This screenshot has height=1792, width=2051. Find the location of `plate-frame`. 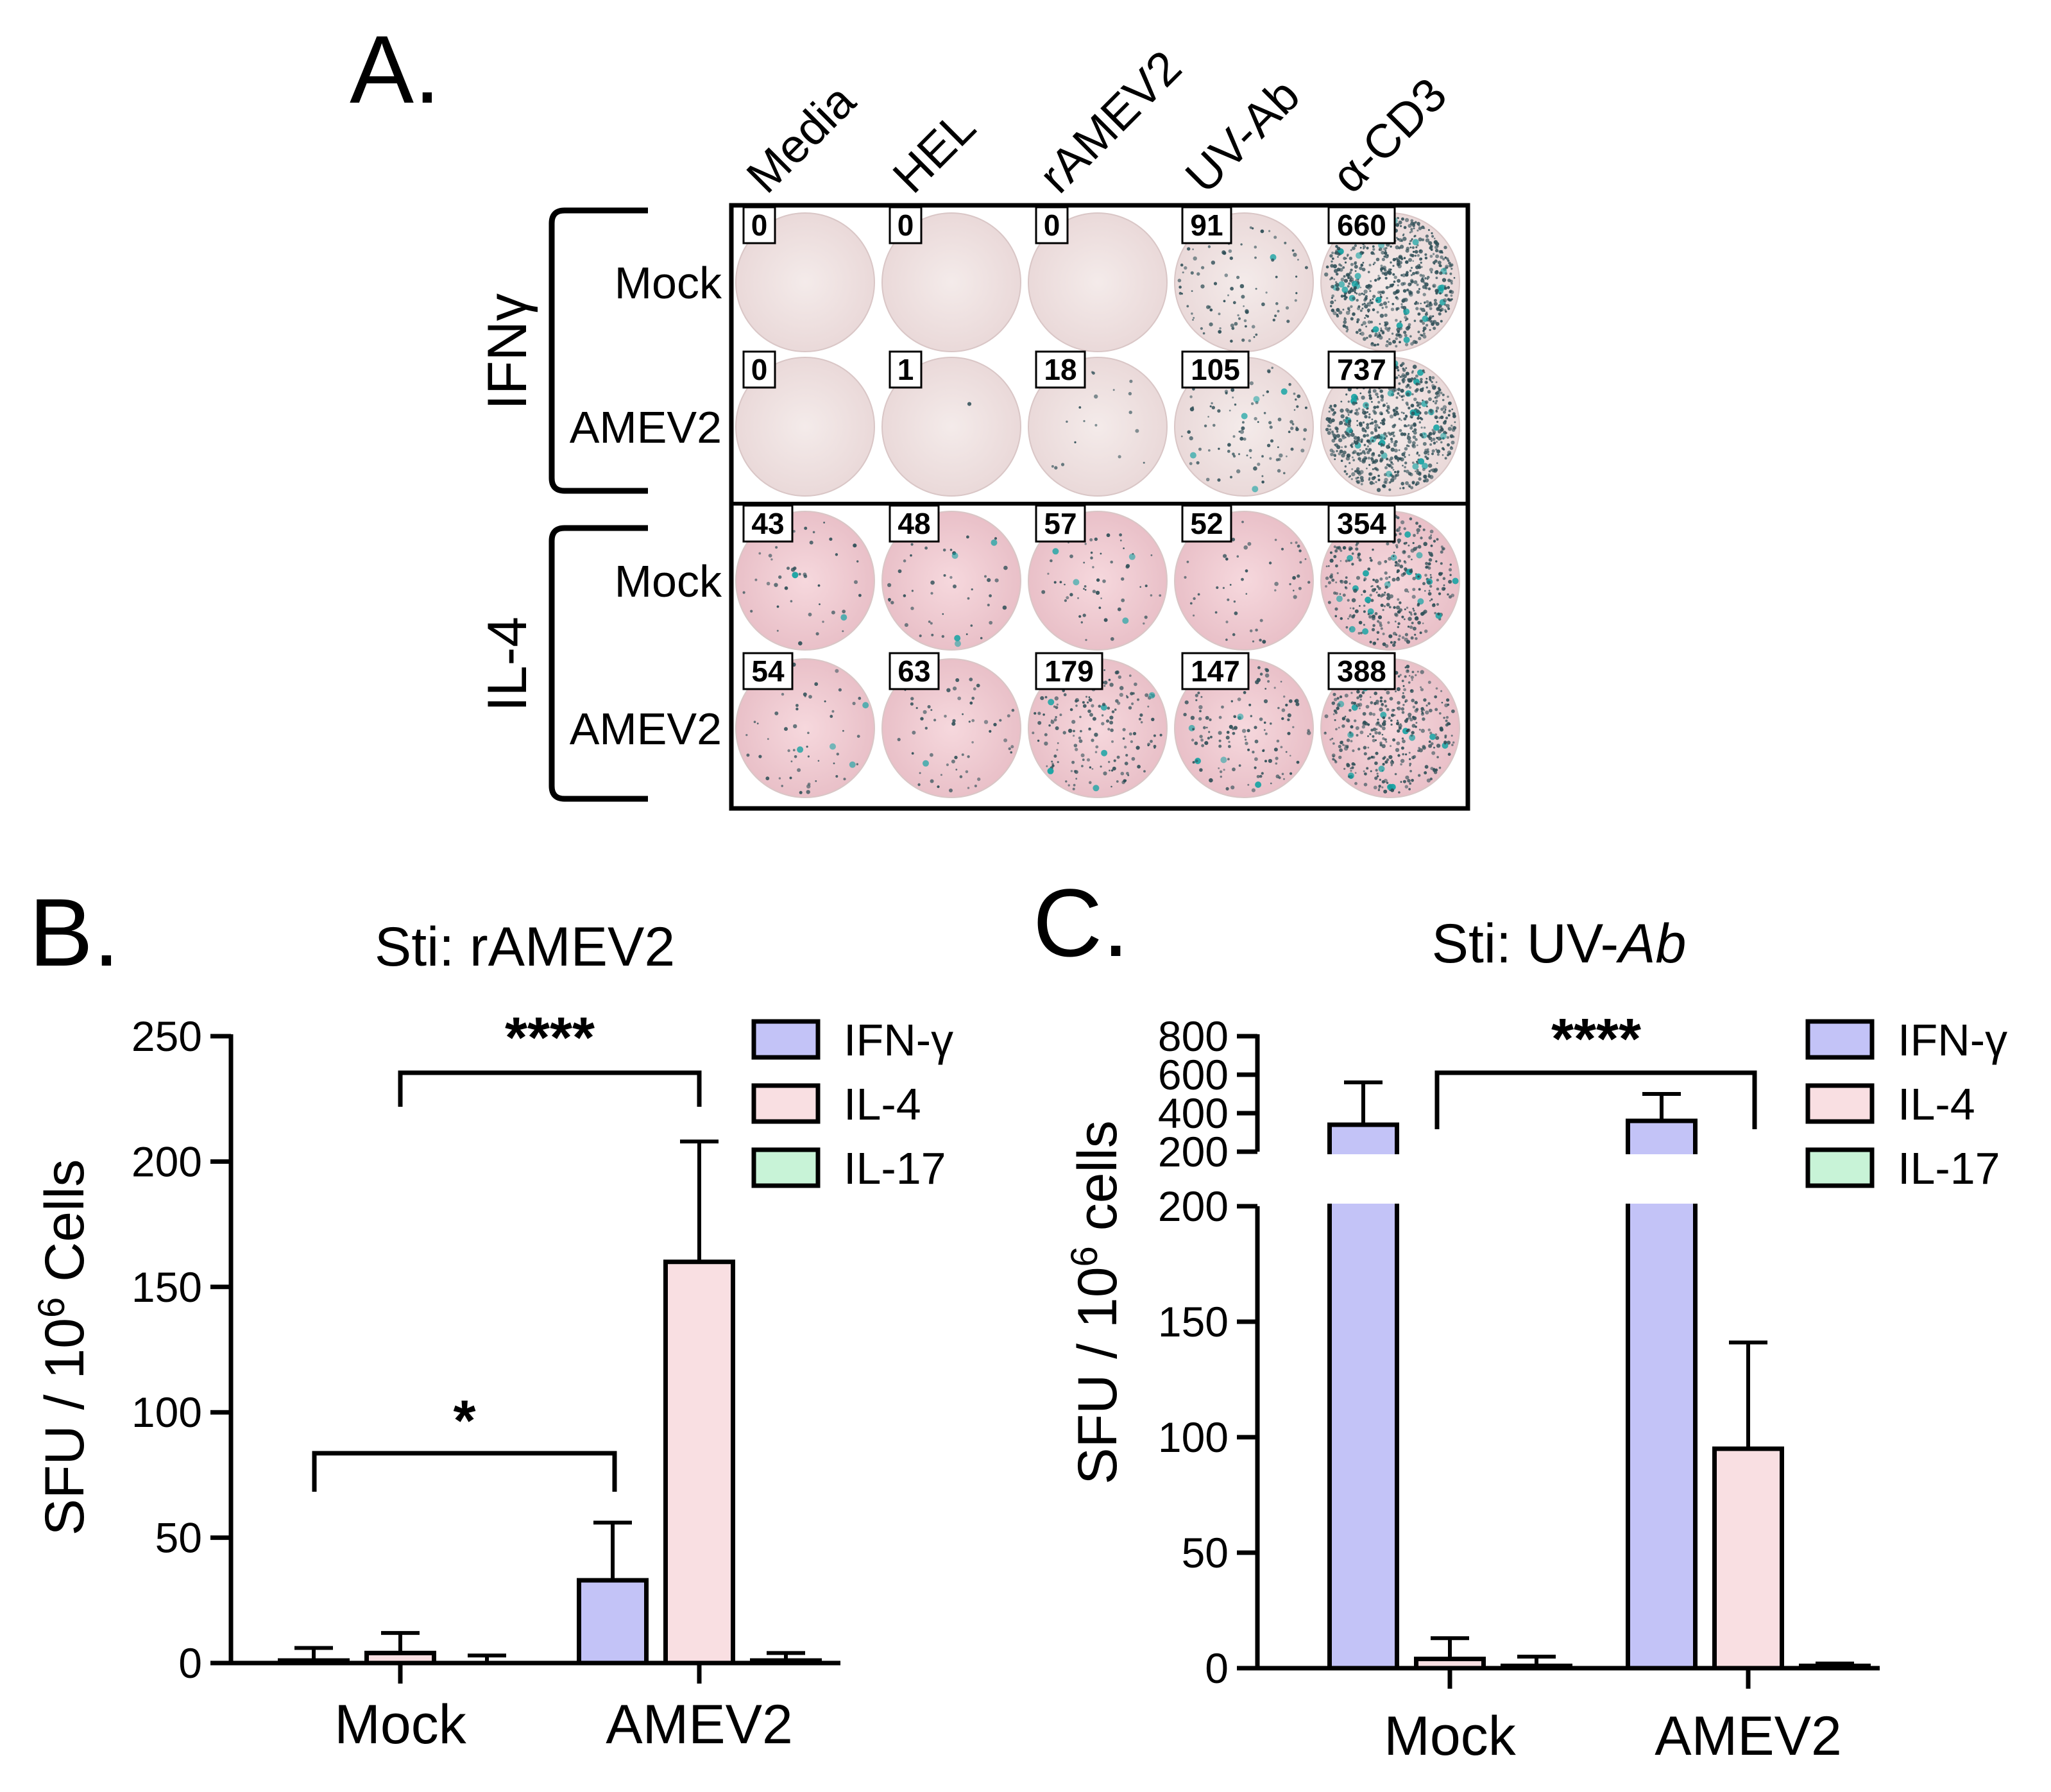

plate-frame is located at coordinates (1099, 507).